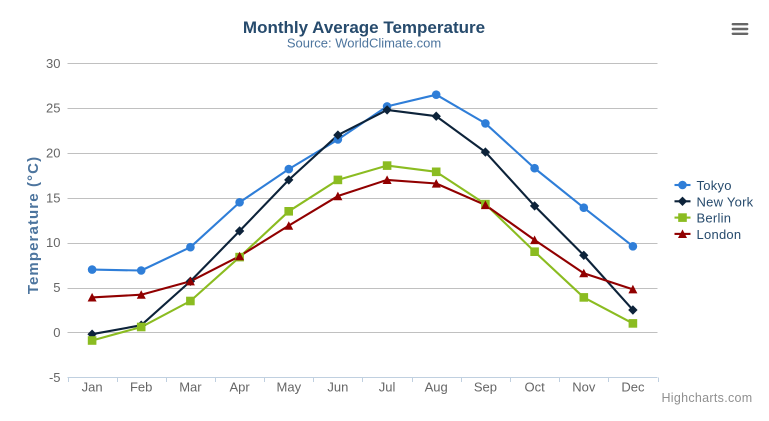 The height and width of the screenshot is (421, 769). What do you see at coordinates (364, 27) in the screenshot?
I see `svg-text: Monthly Average Temperature` at bounding box center [364, 27].